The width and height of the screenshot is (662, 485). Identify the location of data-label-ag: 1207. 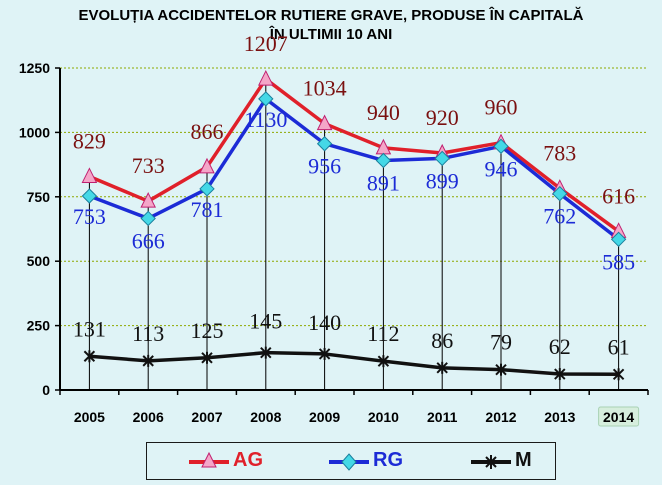
(266, 43).